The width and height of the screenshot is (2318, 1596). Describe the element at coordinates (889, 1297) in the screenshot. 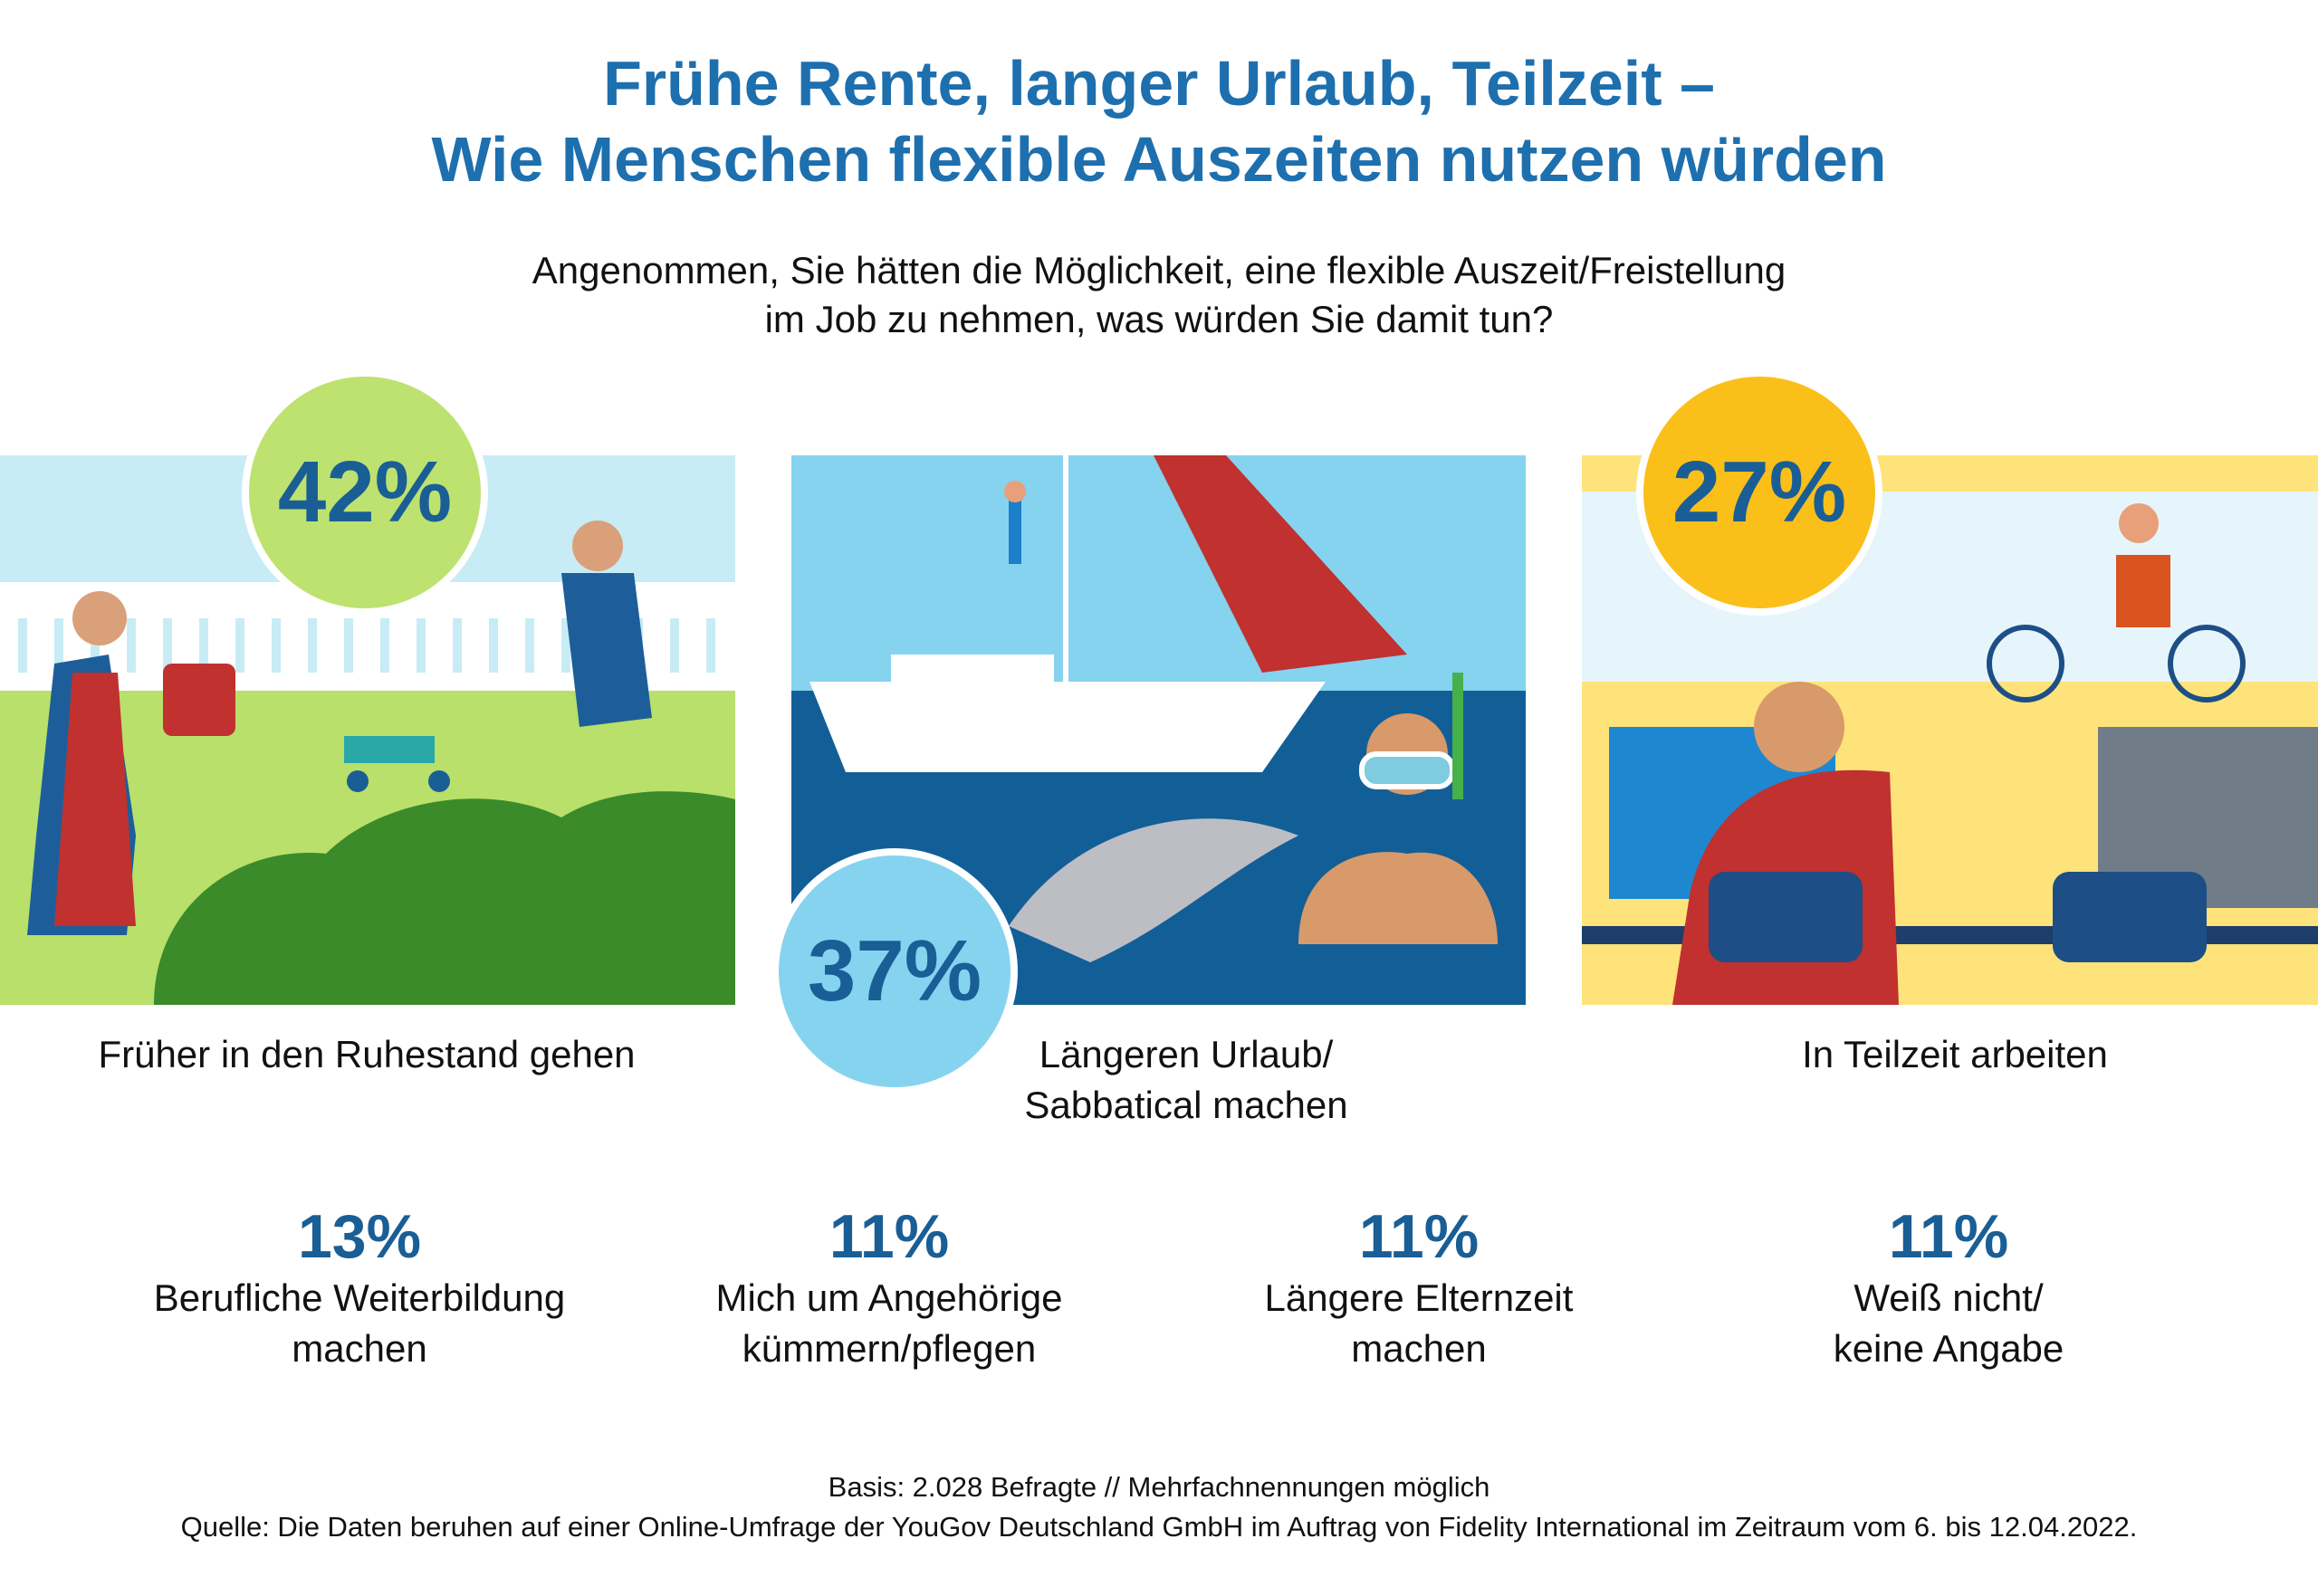

I see `stat-label-line-1: Mich um Angehörige` at that location.